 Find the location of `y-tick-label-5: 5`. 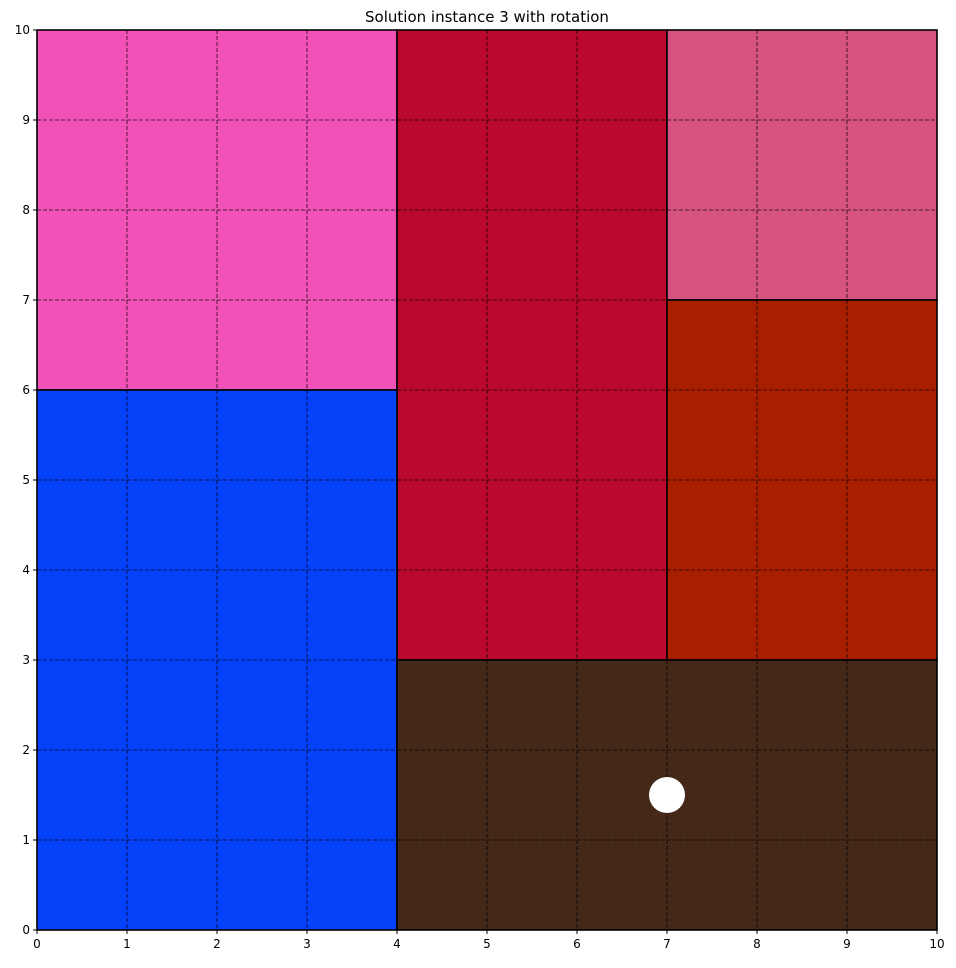

y-tick-label-5: 5 is located at coordinates (26, 480).